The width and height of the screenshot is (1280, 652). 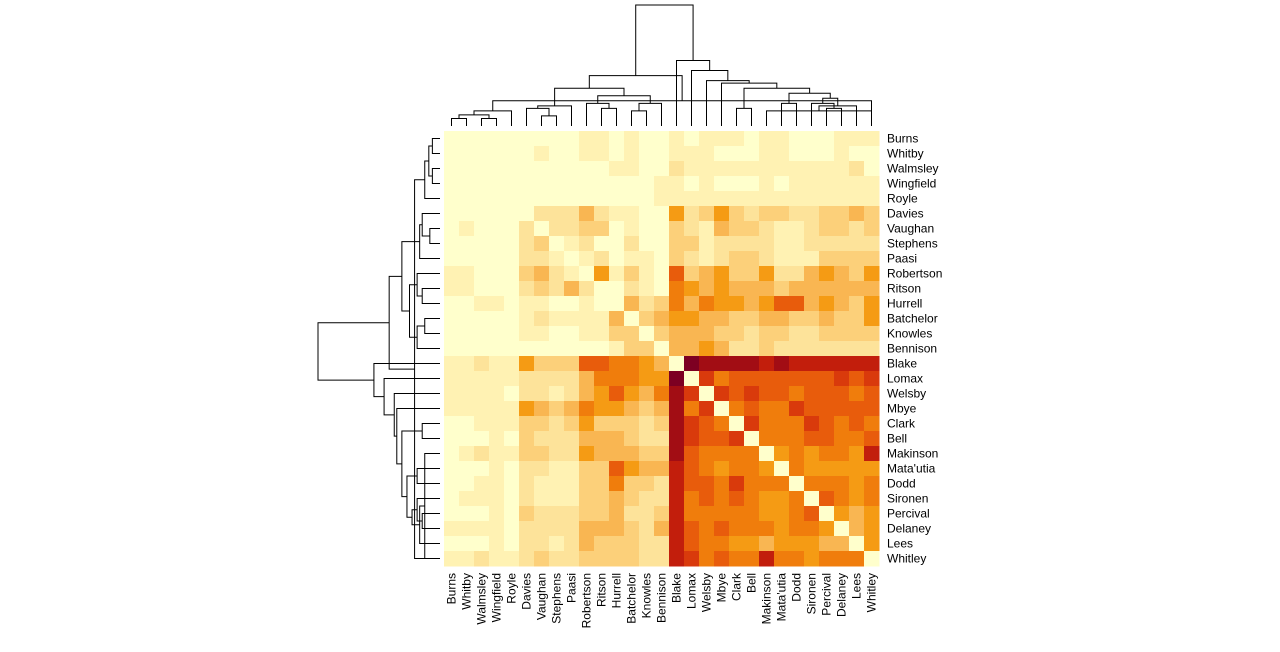 I want to click on row-label: Blake, so click(x=902, y=364).